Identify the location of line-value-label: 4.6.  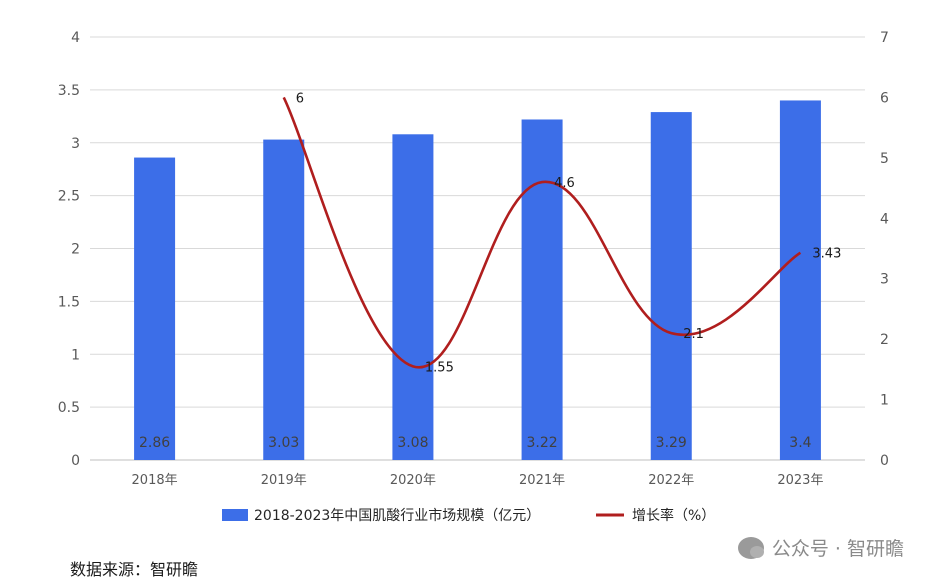
(564, 183).